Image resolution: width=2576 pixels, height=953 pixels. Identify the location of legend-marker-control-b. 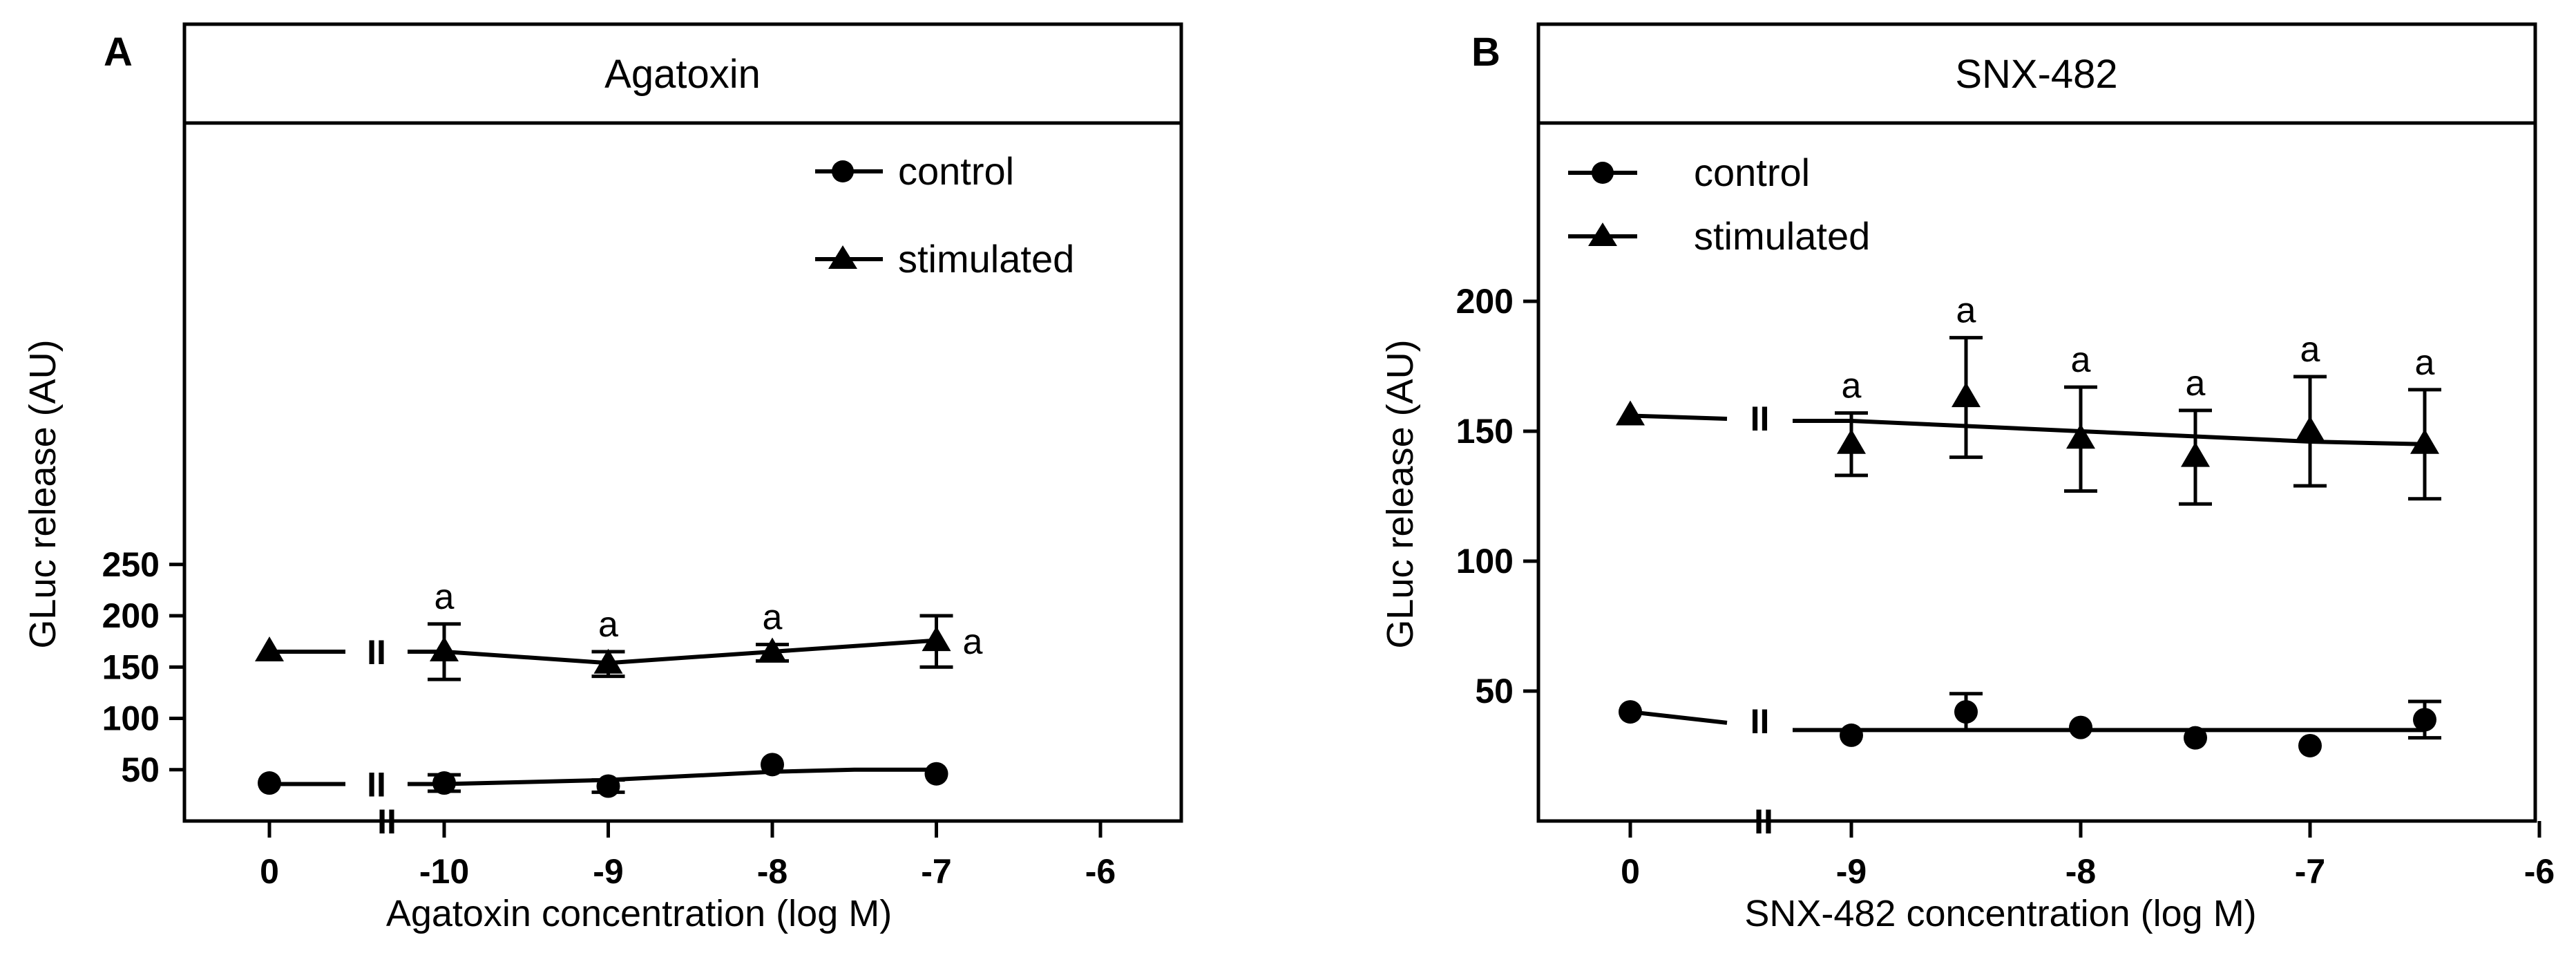
(1603, 173).